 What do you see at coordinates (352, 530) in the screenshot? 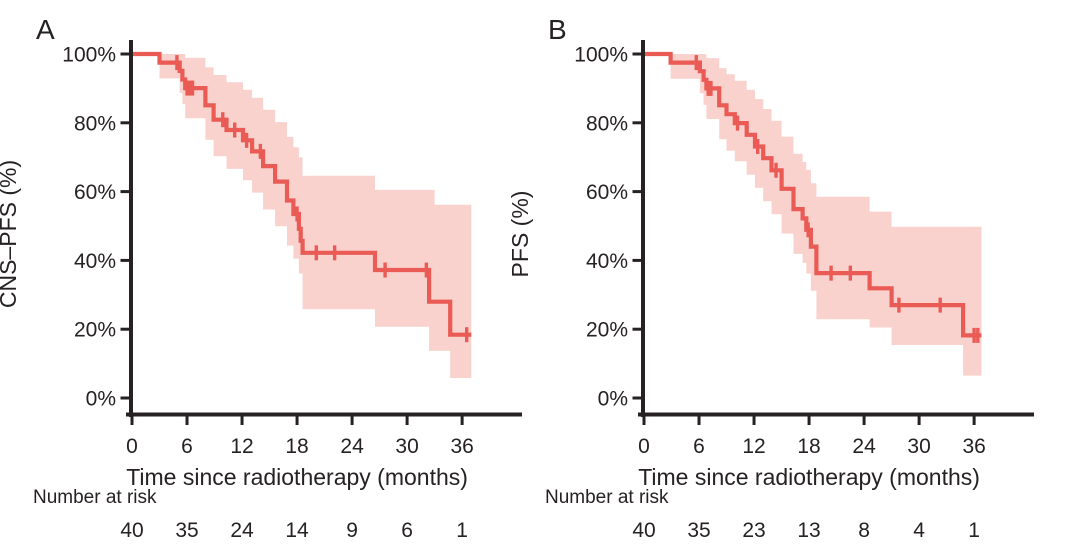
I see `risk-count: 9` at bounding box center [352, 530].